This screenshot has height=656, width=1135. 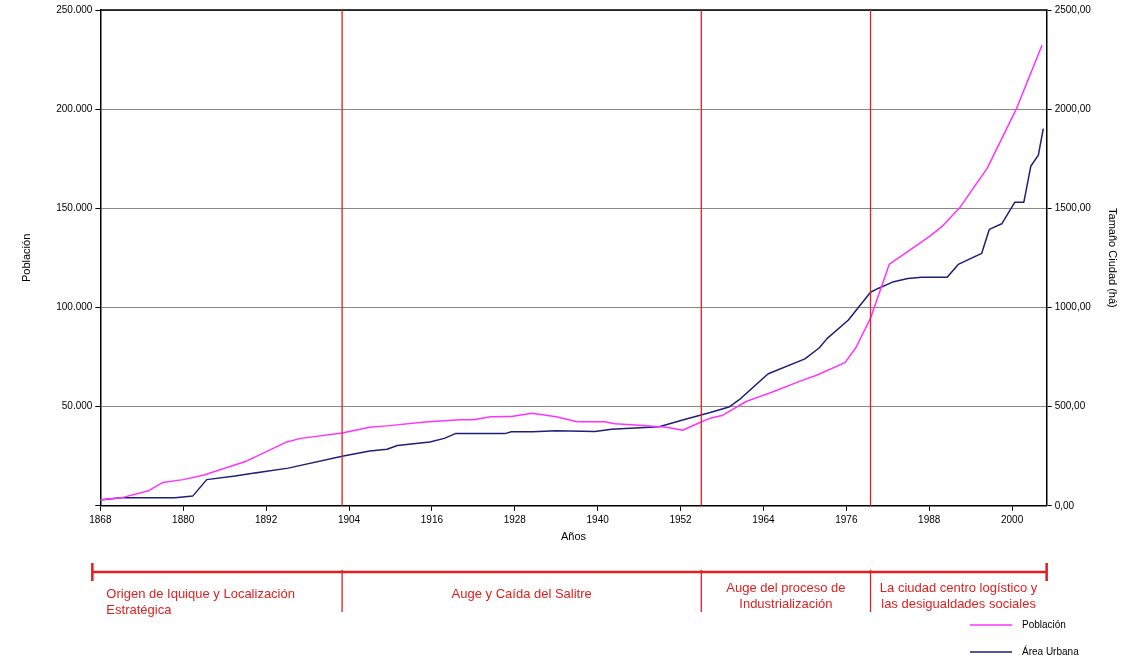 What do you see at coordinates (1064, 505) in the screenshot?
I see `y2-tick-label: 0,00` at bounding box center [1064, 505].